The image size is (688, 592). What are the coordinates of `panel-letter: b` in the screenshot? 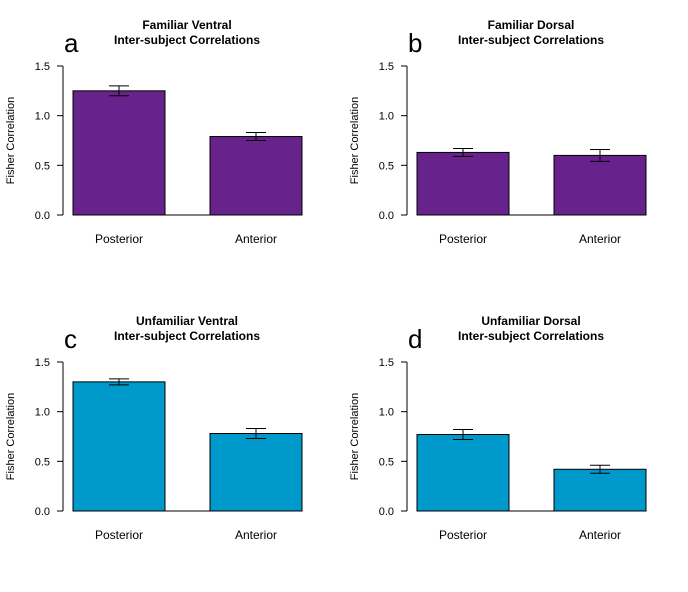 It's located at (415, 43).